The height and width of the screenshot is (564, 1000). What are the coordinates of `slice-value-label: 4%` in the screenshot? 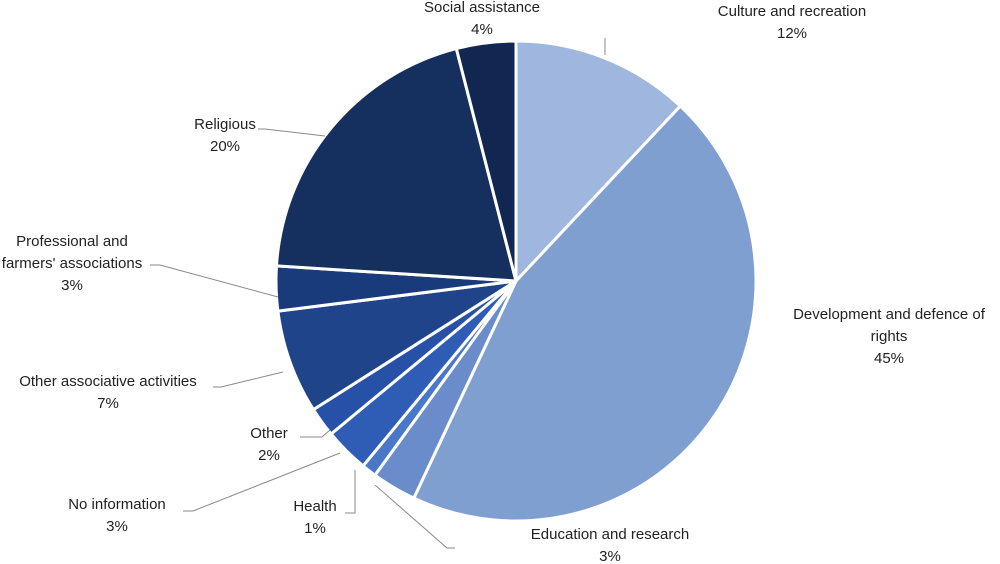 It's located at (482, 29).